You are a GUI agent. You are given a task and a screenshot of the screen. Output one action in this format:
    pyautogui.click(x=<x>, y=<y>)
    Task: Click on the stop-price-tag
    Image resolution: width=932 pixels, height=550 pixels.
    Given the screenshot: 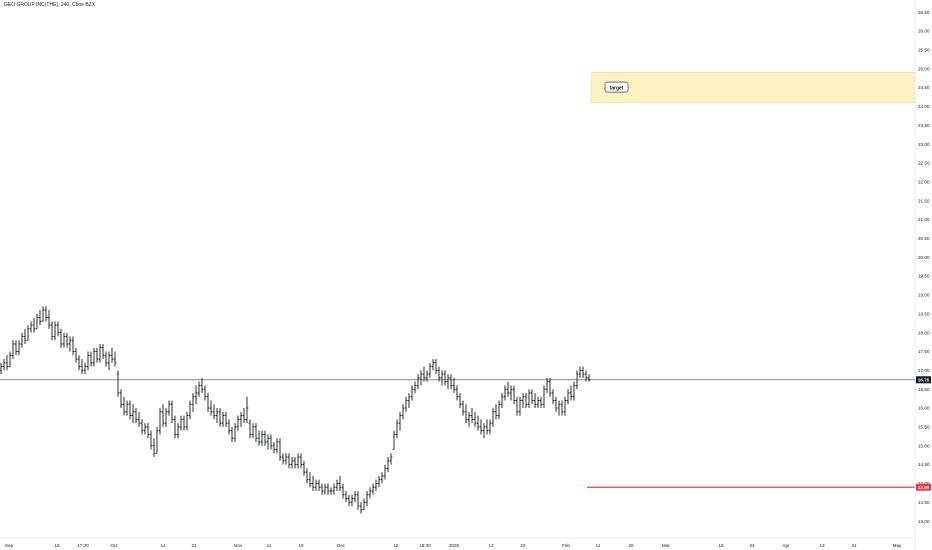 What is the action you would take?
    pyautogui.click(x=923, y=487)
    